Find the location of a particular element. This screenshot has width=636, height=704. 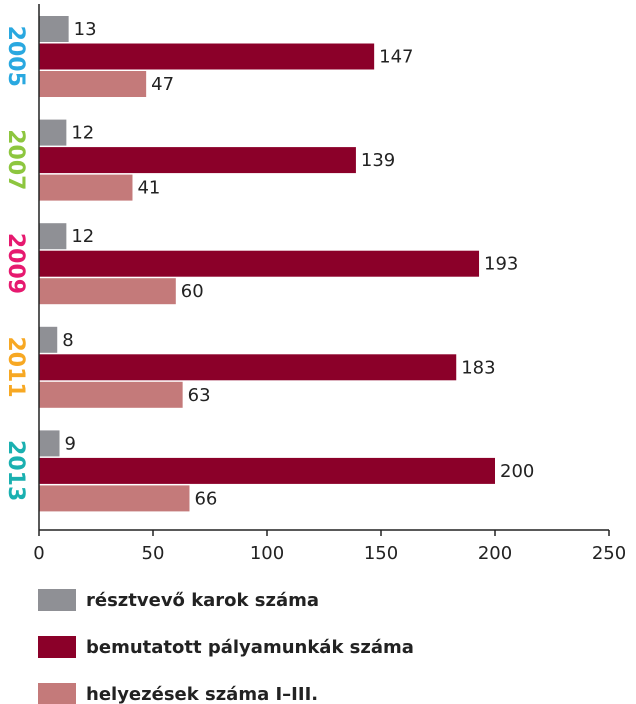

data-label: 139 is located at coordinates (378, 160).